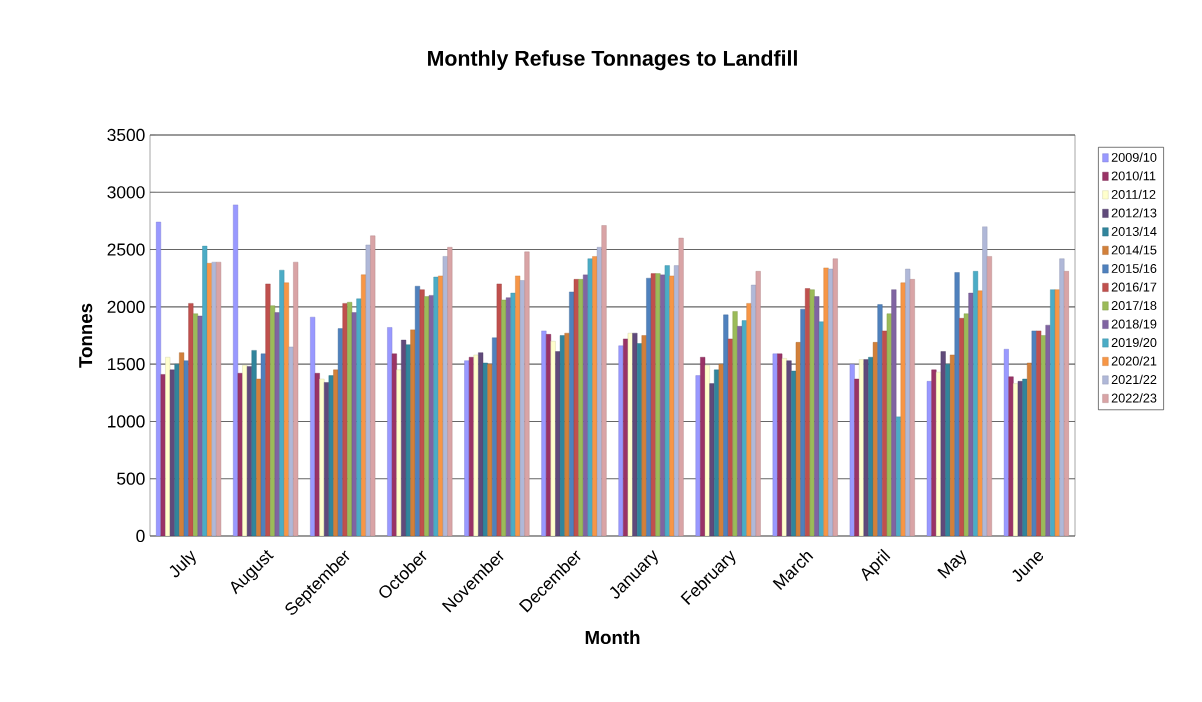  Describe the element at coordinates (1134, 398) in the screenshot. I see `legend-label: 2022/23` at that location.